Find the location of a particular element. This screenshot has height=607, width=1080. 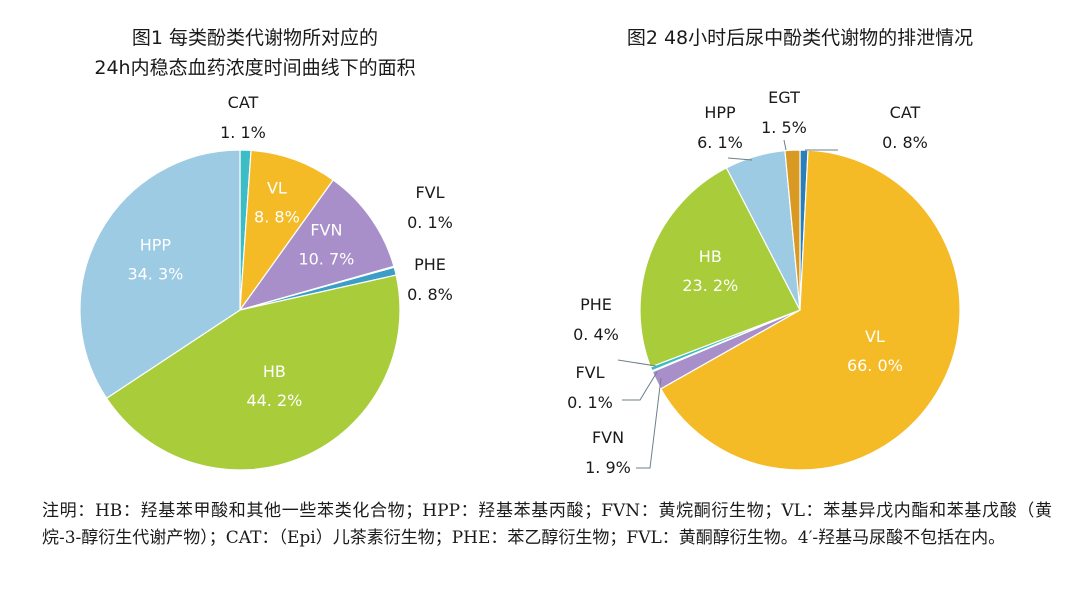

slice-value-hpp: 6. 1% is located at coordinates (720, 142).